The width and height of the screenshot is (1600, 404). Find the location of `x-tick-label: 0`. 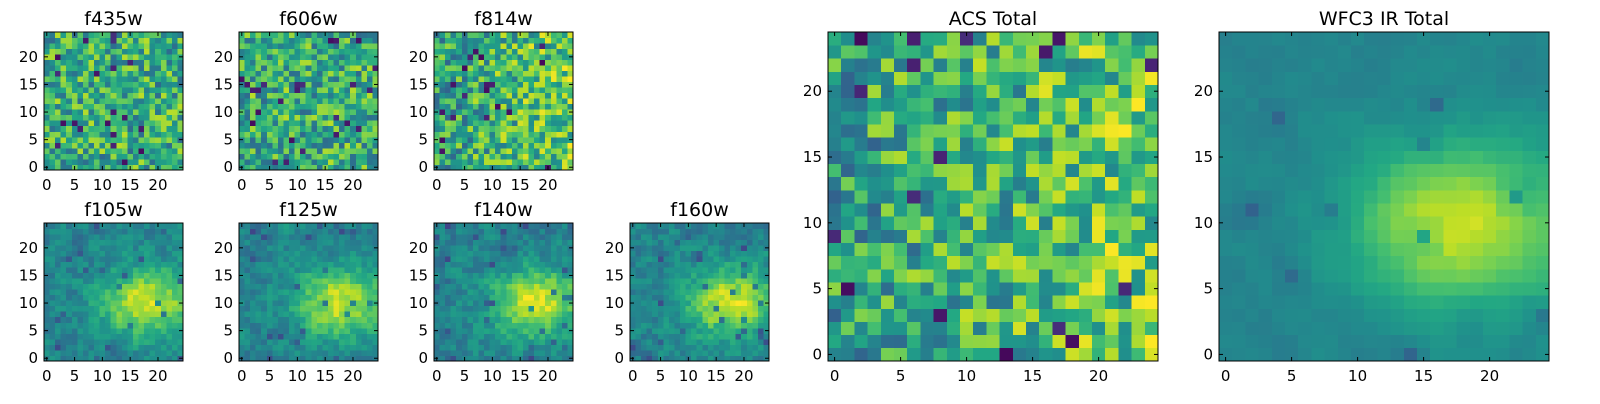

x-tick-label: 0 is located at coordinates (437, 376).